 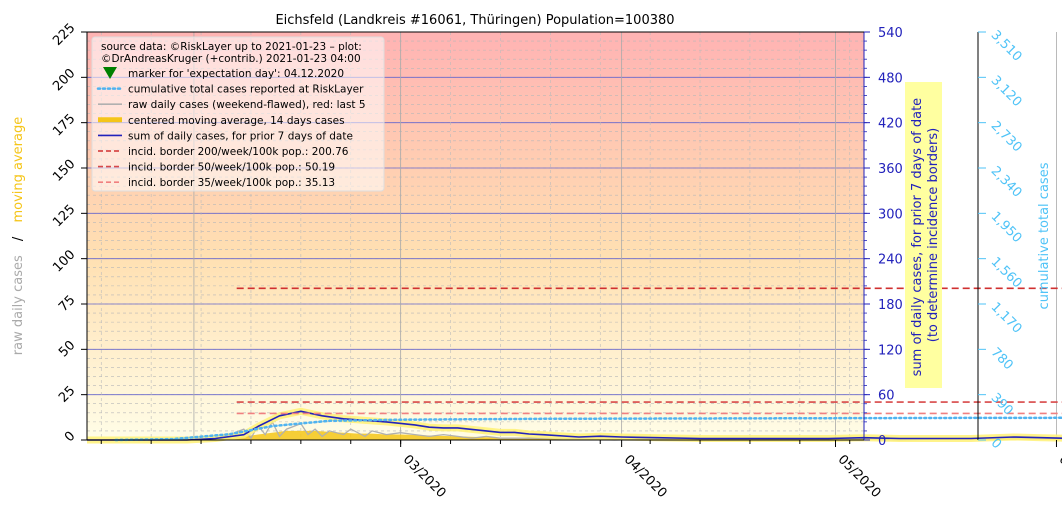 What do you see at coordinates (1006, 136) in the screenshot?
I see `cumulative-tick-label: 2,730` at bounding box center [1006, 136].